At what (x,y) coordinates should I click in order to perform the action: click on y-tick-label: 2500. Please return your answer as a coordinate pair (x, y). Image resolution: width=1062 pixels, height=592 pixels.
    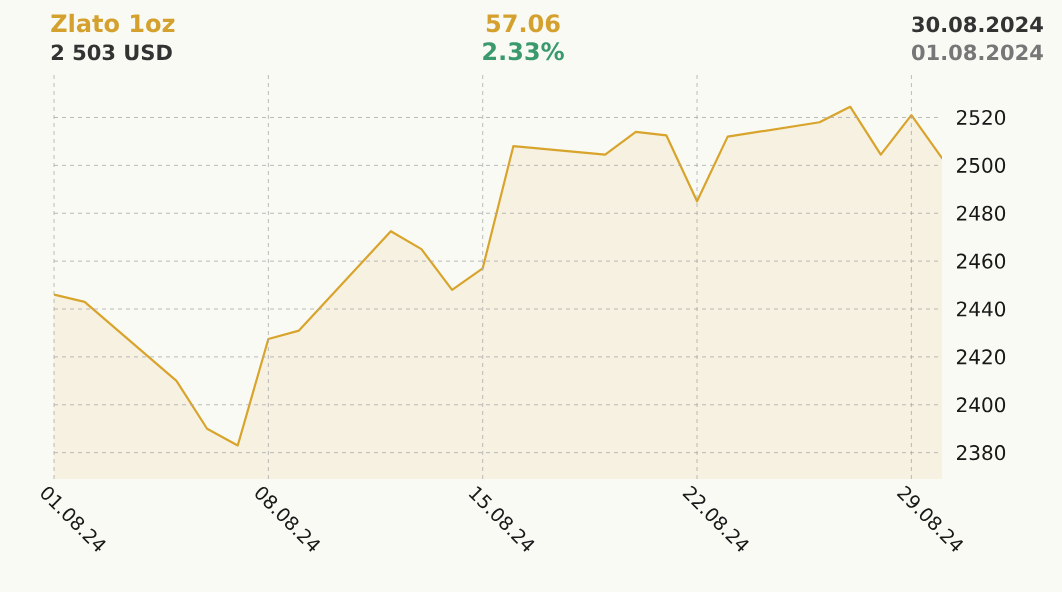
    Looking at the image, I should click on (981, 165).